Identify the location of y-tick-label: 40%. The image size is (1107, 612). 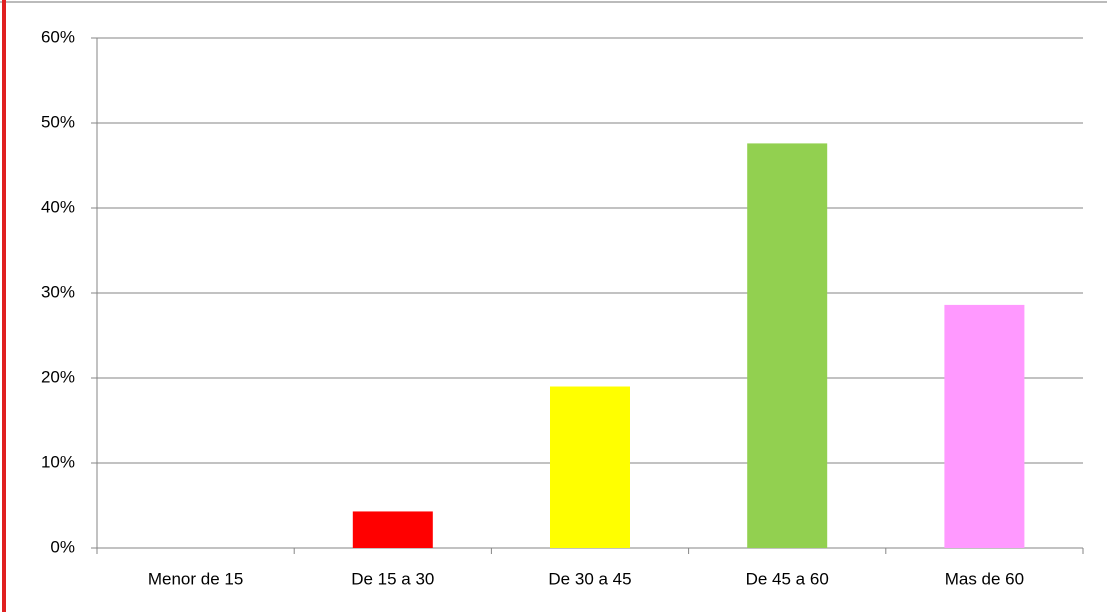
(58, 206).